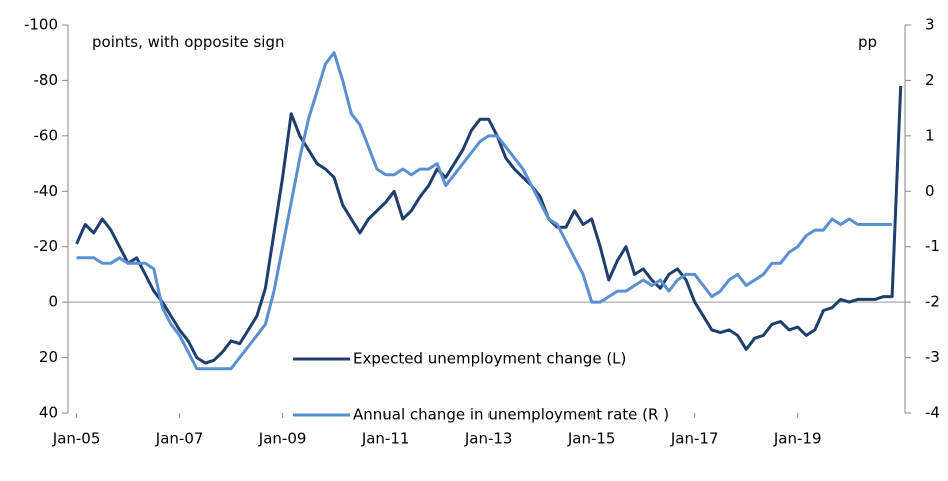 This screenshot has width=948, height=481. Describe the element at coordinates (932, 246) in the screenshot. I see `y2-tick-label: -1` at that location.